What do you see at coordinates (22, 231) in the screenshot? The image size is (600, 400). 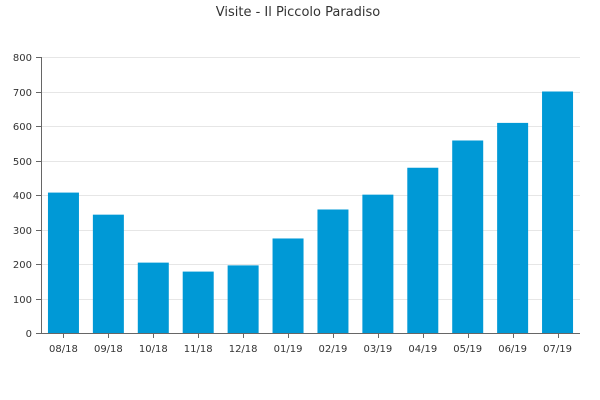 I see `y-tick-label: 300` at bounding box center [22, 231].